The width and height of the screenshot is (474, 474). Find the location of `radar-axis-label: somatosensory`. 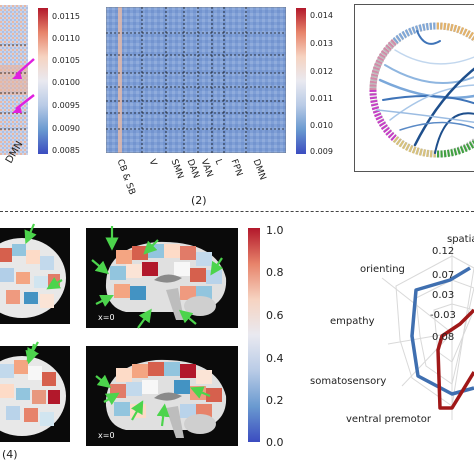

radar-axis-label: somatosensory is located at coordinates (348, 381).